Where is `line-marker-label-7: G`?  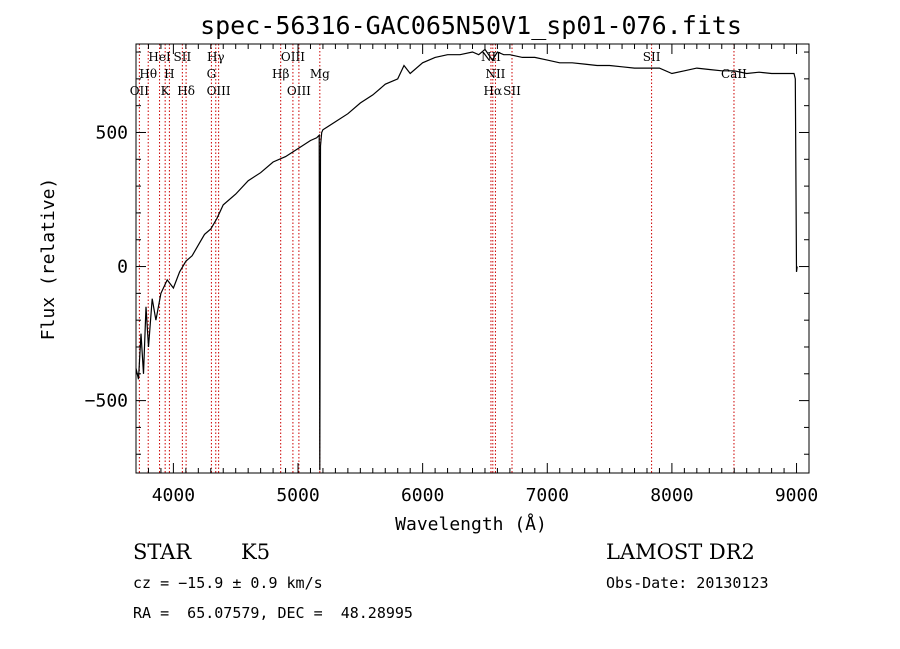 line-marker-label-7: G is located at coordinates (212, 74).